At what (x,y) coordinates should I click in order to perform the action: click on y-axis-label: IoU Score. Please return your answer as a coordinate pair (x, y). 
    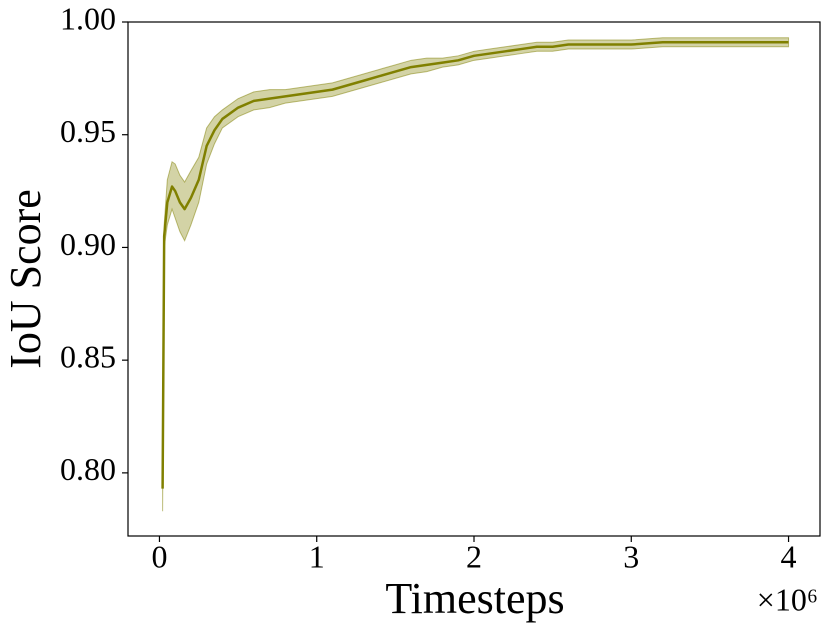
    Looking at the image, I should click on (25, 279).